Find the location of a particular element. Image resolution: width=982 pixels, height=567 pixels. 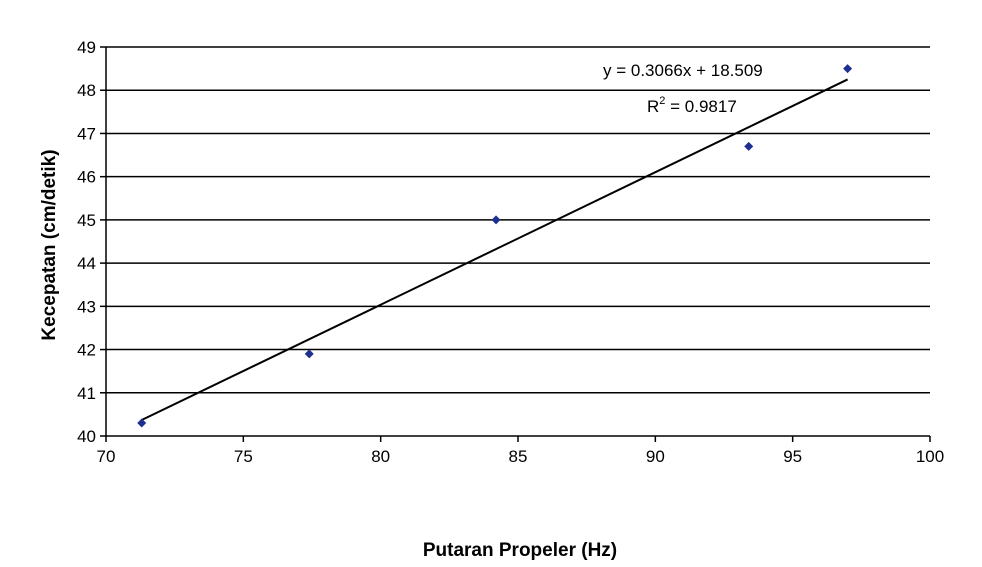

y-tick-label-48: 48 is located at coordinates (86, 90).